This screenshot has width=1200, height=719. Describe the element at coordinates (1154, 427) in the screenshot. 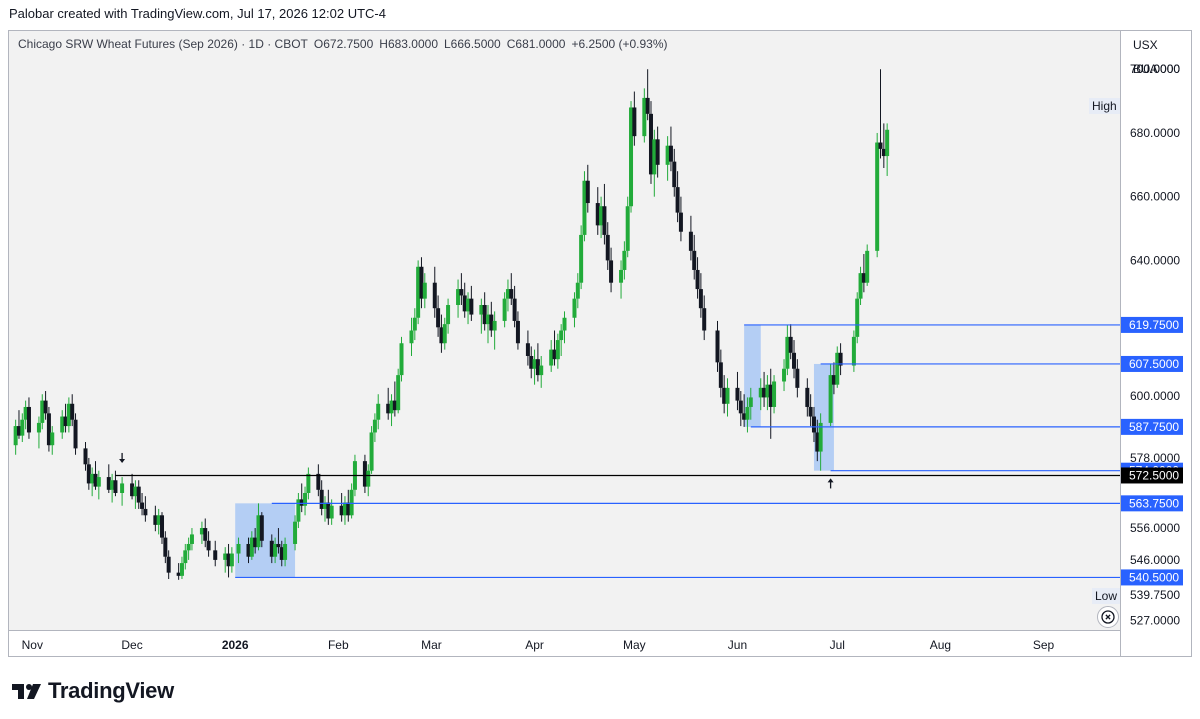

I see `level-label-587.7500: 587.7500` at that location.